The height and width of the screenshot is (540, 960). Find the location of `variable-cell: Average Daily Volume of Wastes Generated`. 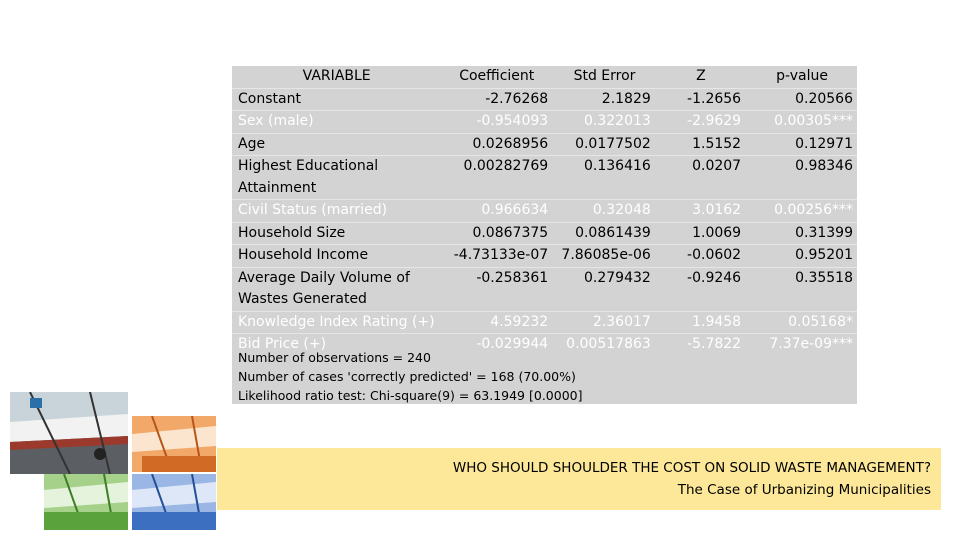

variable-cell: Average Daily Volume of Wastes Generated is located at coordinates (336, 289).